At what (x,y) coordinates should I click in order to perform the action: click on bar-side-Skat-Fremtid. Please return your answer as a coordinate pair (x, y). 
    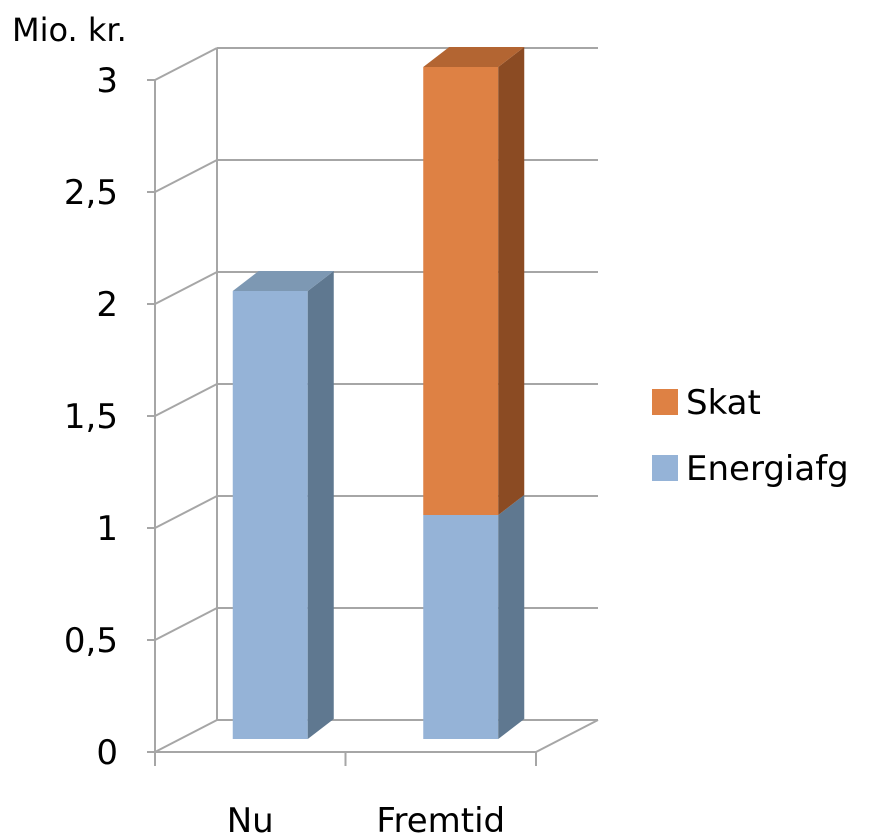
    Looking at the image, I should click on (511, 281).